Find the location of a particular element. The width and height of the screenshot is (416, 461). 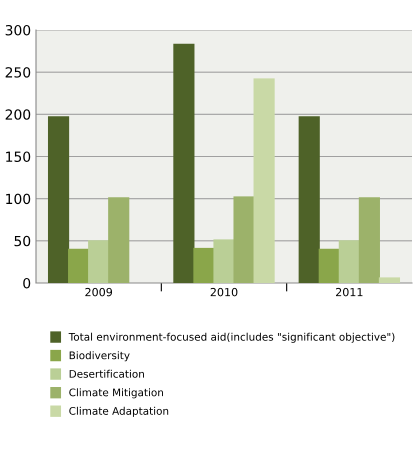

legend-label: Climate Mitigation is located at coordinates (116, 393).